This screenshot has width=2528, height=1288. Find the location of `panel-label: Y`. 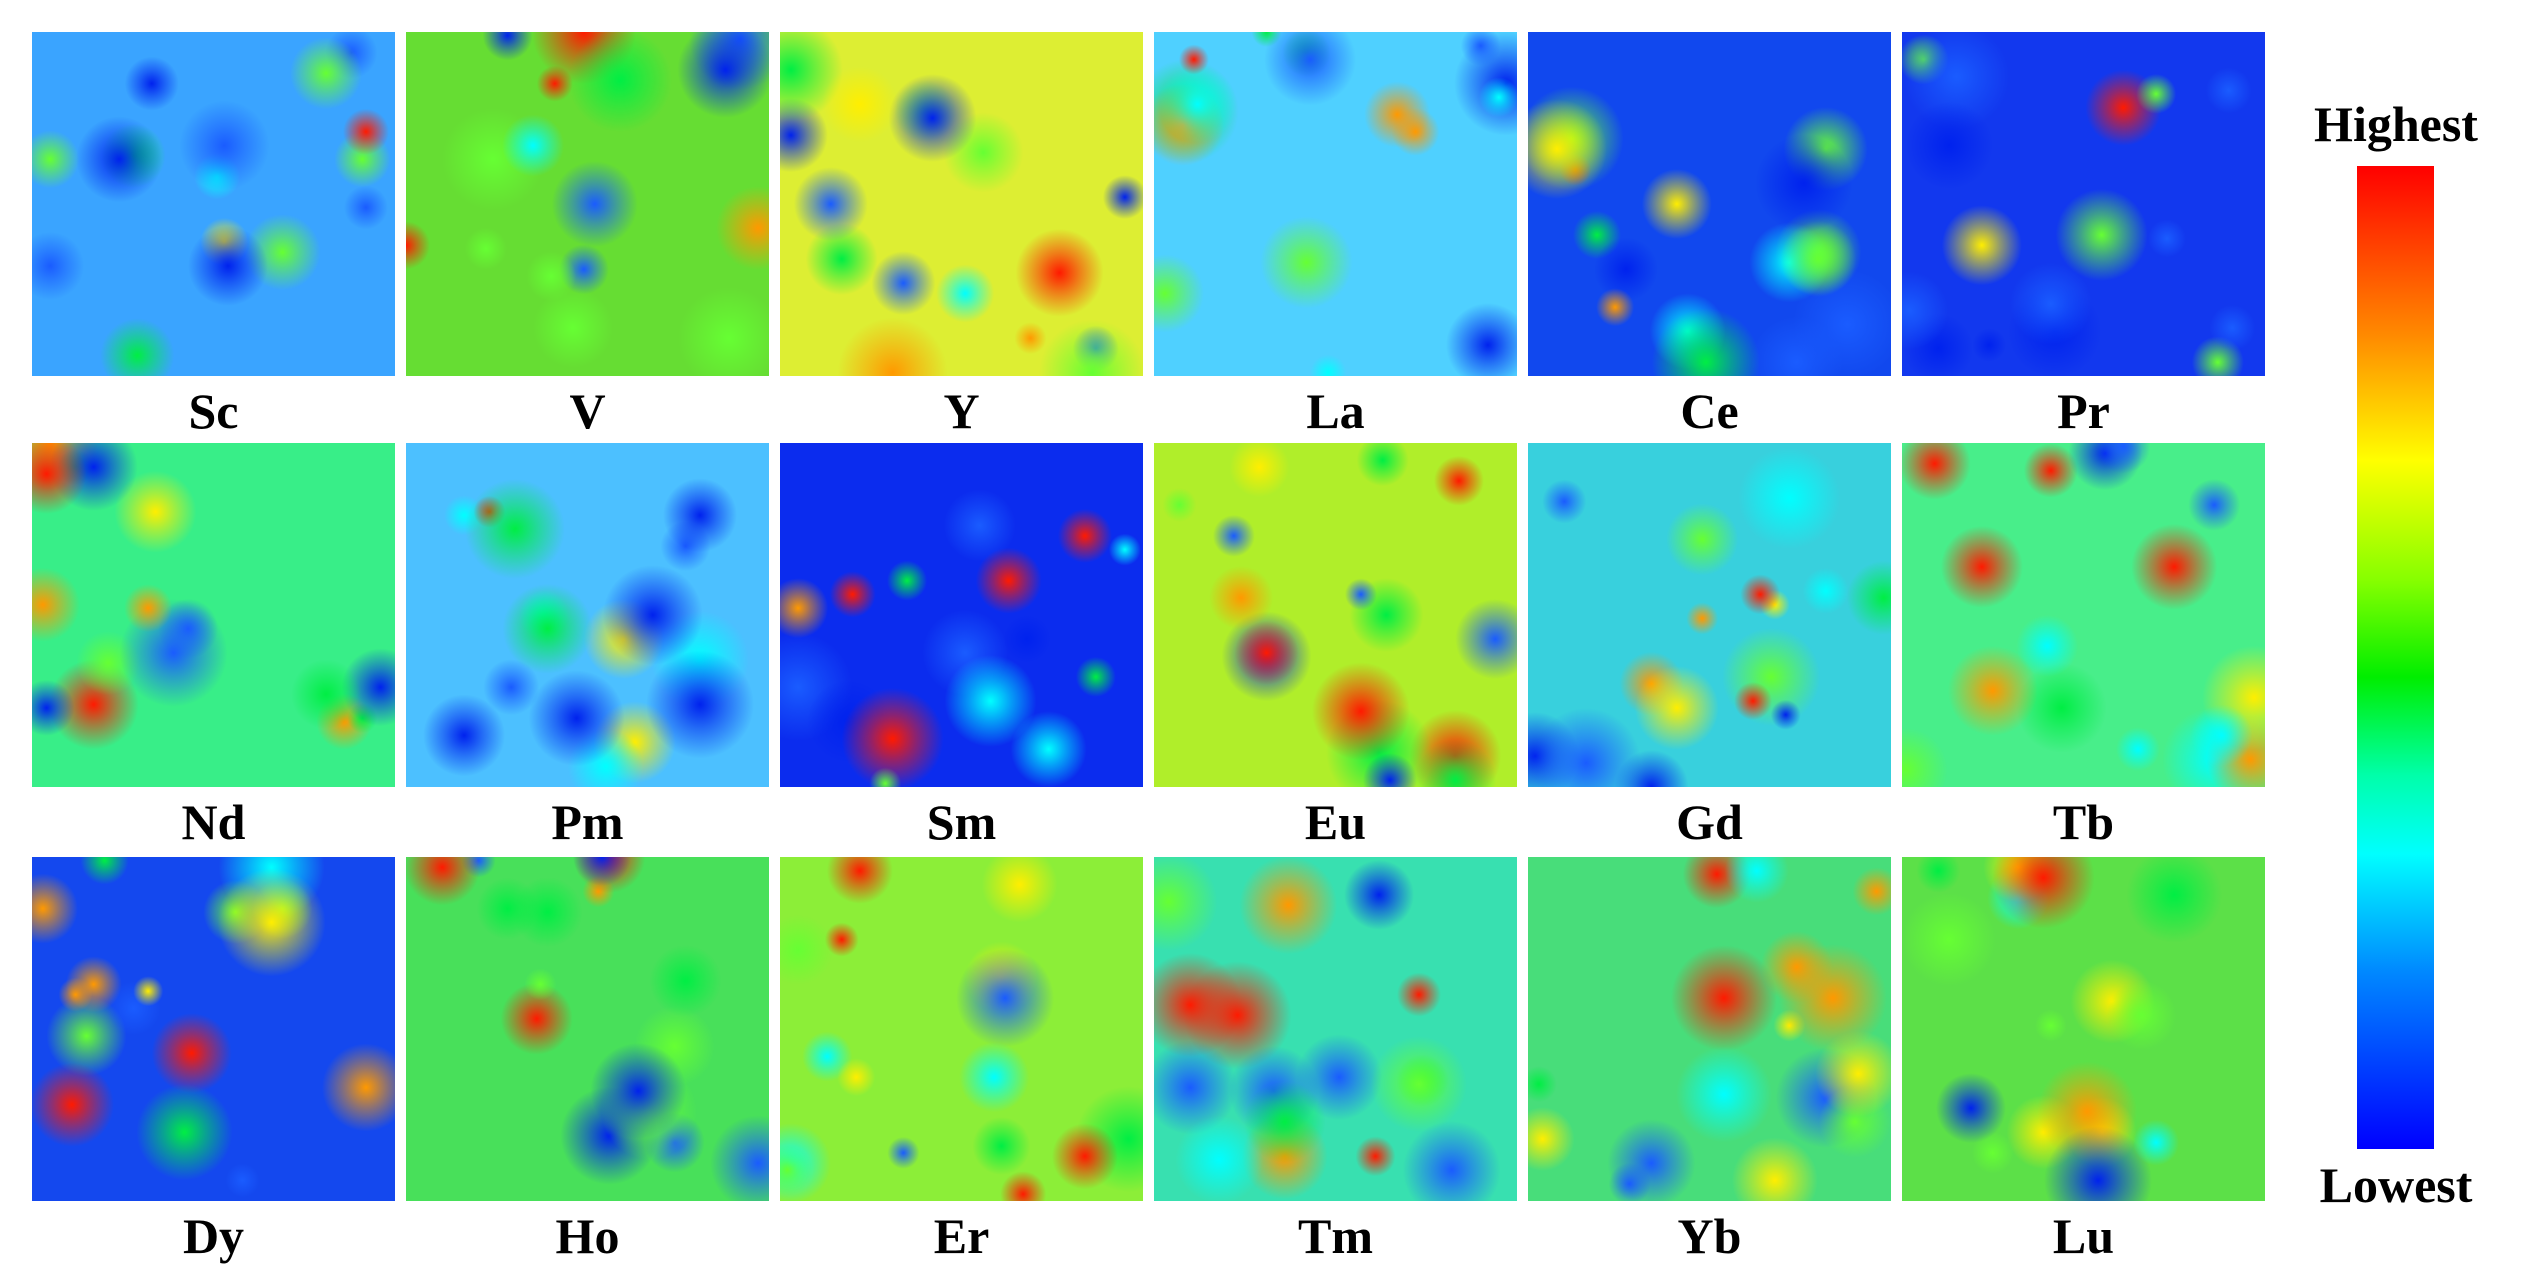

panel-label: Y is located at coordinates (961, 411).